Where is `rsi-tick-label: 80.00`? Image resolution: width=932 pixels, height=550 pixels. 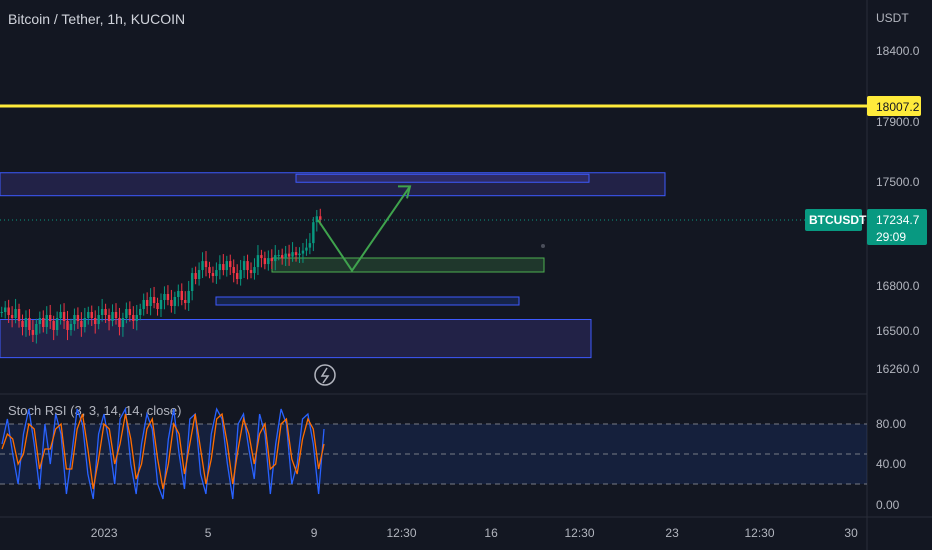 rsi-tick-label: 80.00 is located at coordinates (891, 424).